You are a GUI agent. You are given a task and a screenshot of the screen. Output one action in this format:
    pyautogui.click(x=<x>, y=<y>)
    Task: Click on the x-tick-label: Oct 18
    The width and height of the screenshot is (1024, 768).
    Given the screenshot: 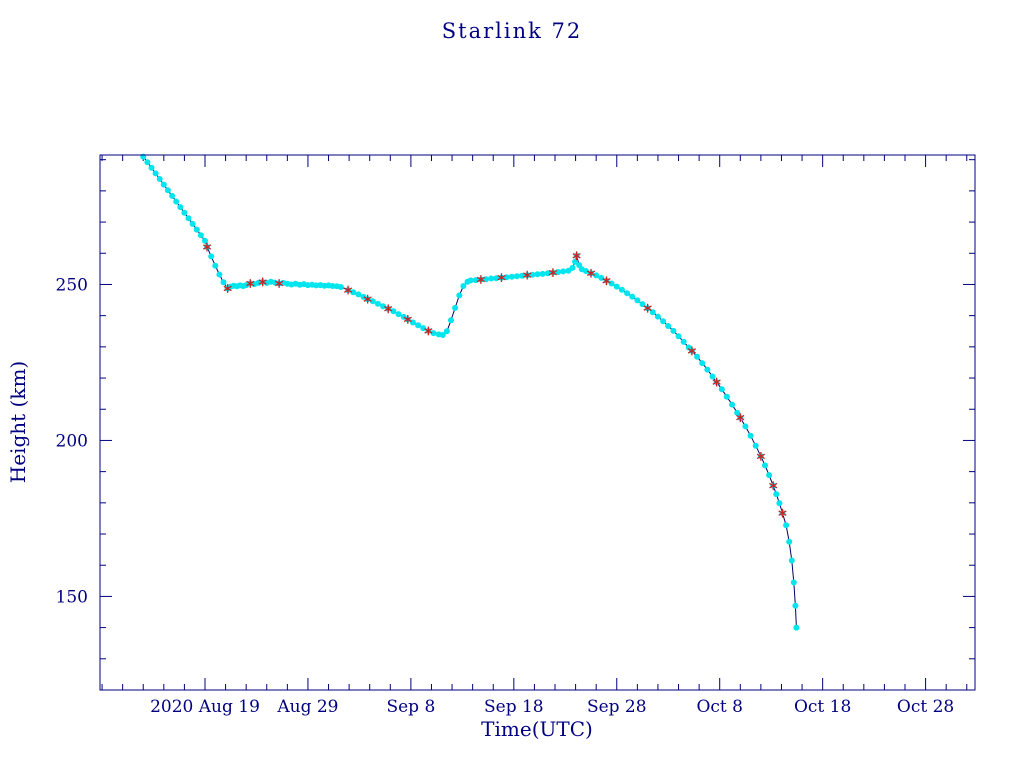 What is the action you would take?
    pyautogui.click(x=822, y=707)
    